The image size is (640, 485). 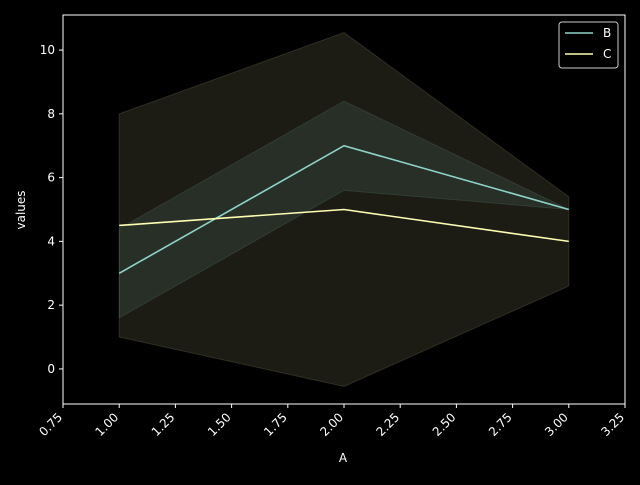 I want to click on y-tick-label: 0, so click(x=51, y=369).